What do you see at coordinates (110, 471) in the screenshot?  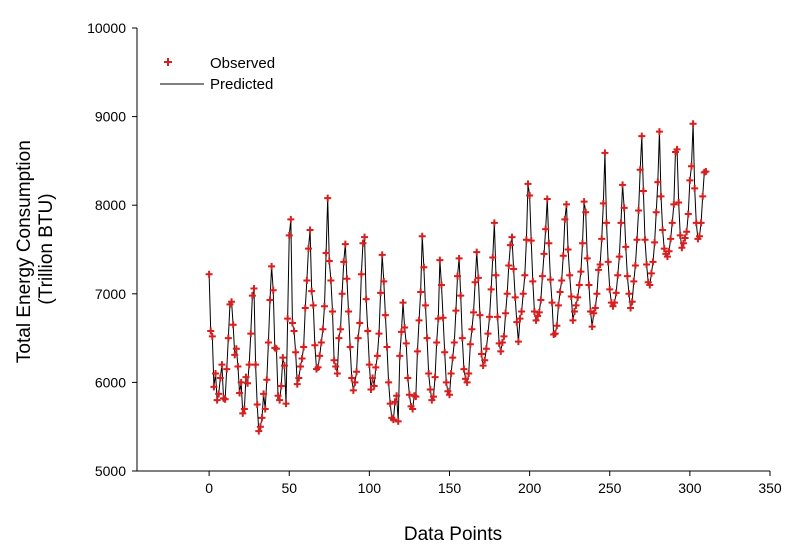 I see `y-tick-label: 5000` at bounding box center [110, 471].